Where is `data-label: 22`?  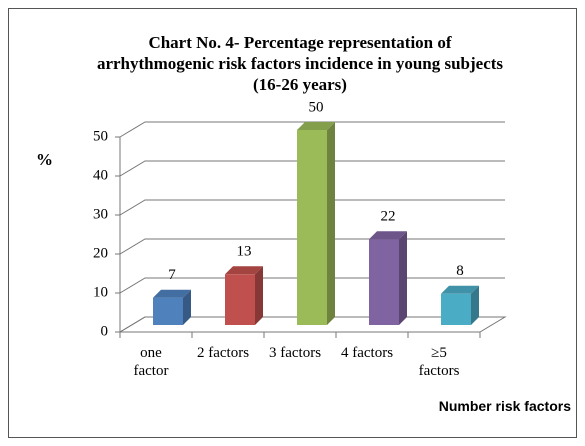 data-label: 22 is located at coordinates (388, 217).